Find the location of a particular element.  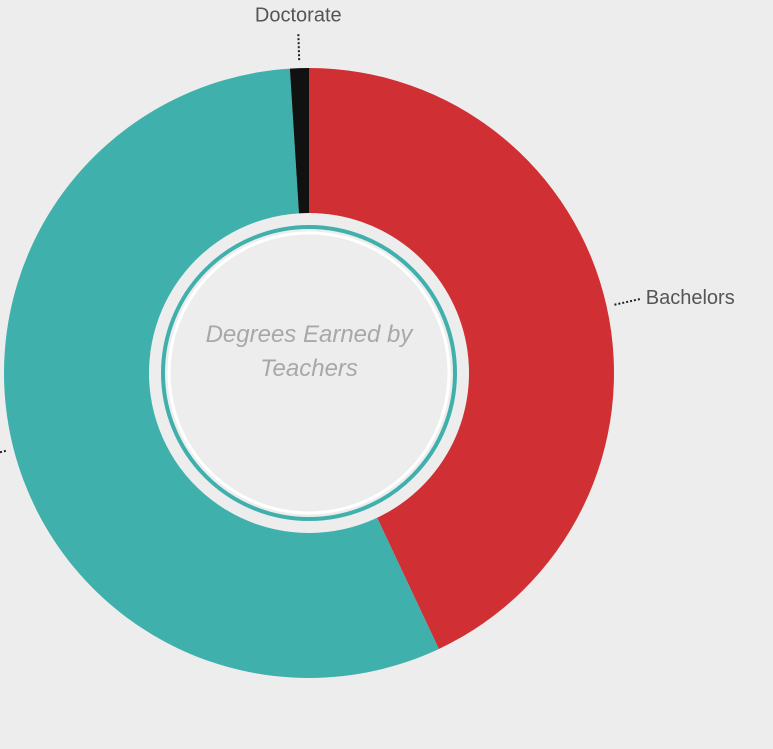

inner-disc is located at coordinates (309, 373).